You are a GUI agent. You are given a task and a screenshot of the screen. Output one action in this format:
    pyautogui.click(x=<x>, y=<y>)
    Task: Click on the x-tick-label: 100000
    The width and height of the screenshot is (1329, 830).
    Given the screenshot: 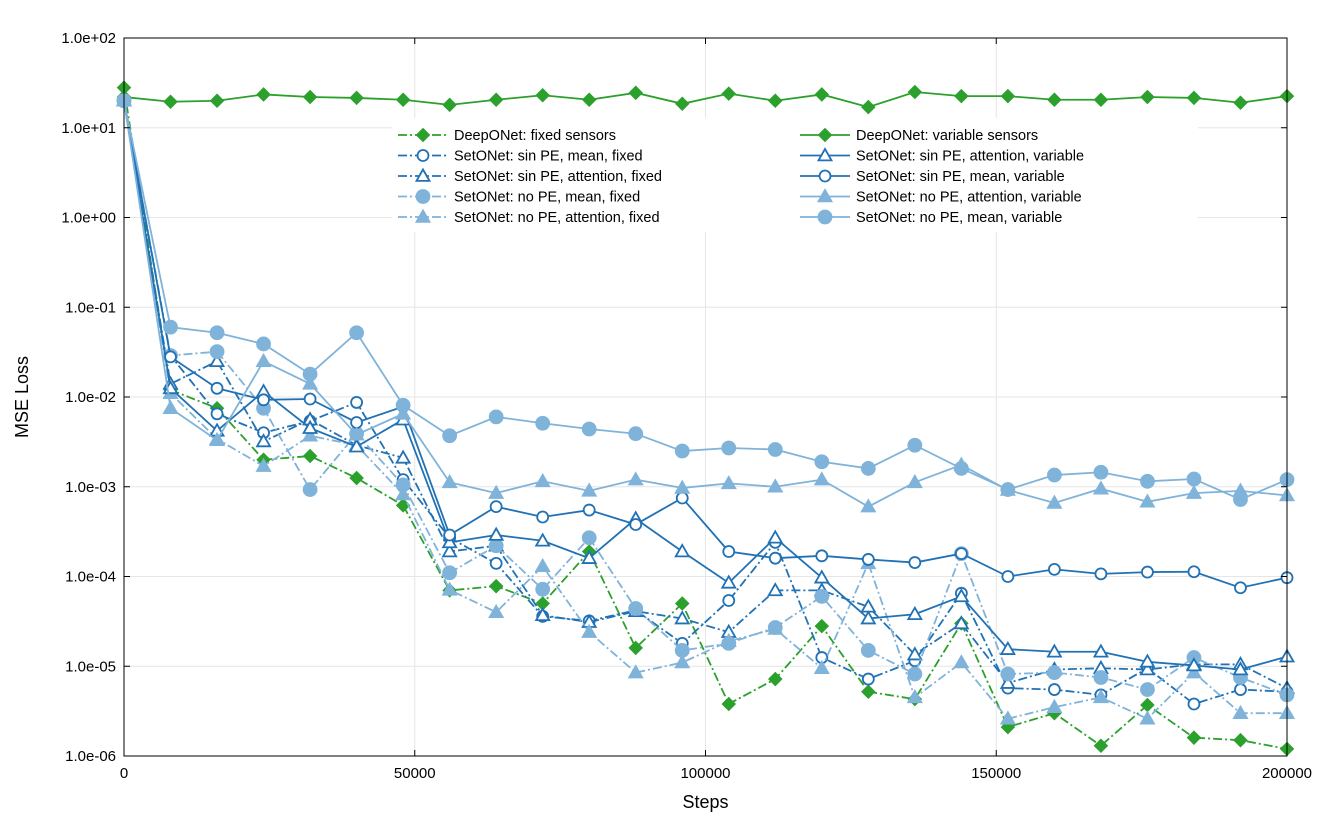 What is the action you would take?
    pyautogui.click(x=705, y=773)
    